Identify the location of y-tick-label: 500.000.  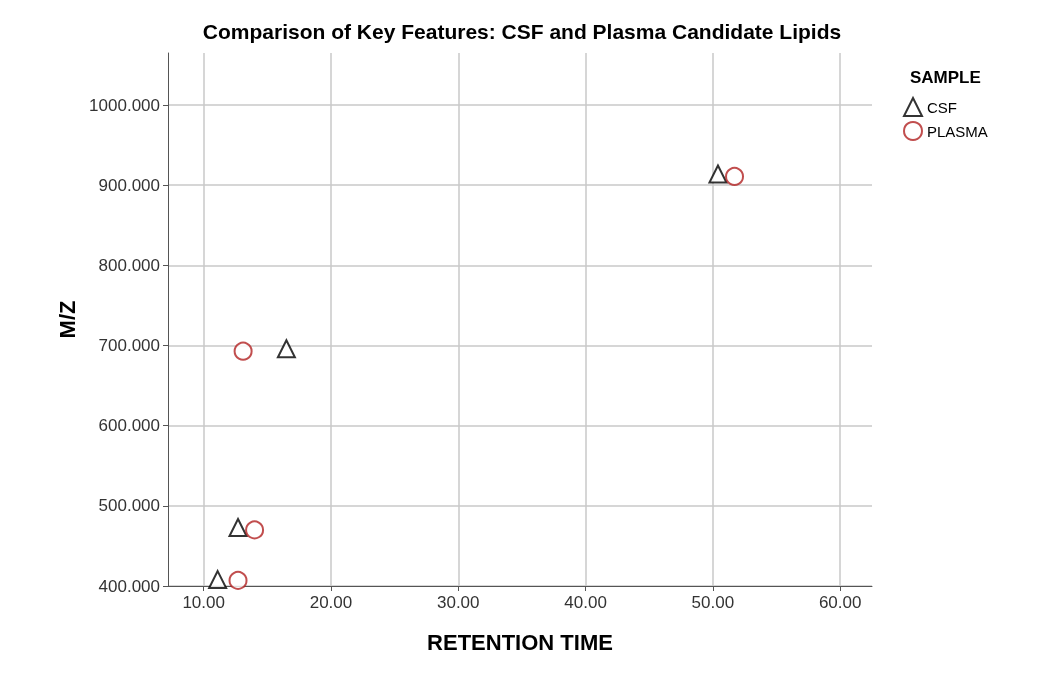
(129, 506).